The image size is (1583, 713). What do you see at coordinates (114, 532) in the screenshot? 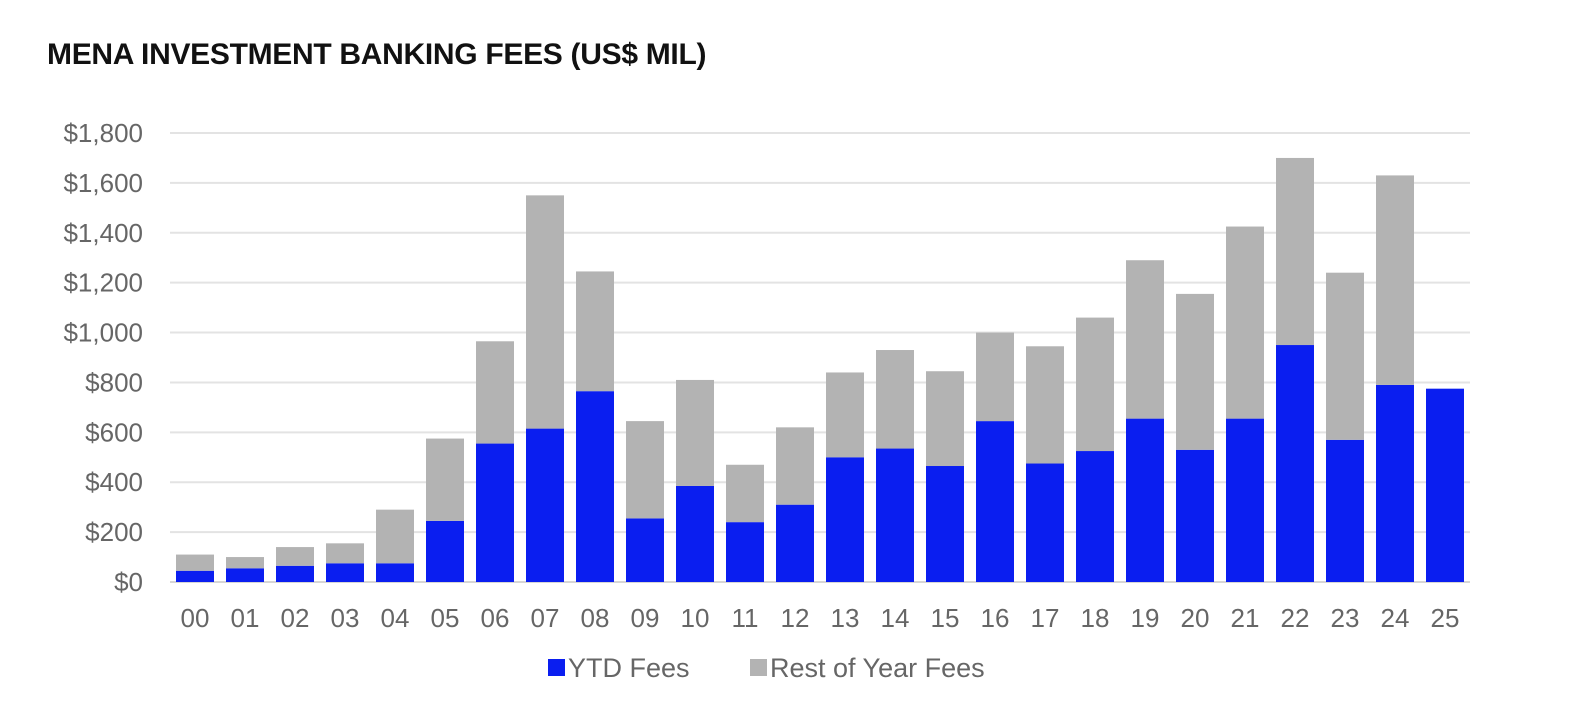
I see `y-tick-label: $200` at bounding box center [114, 532].